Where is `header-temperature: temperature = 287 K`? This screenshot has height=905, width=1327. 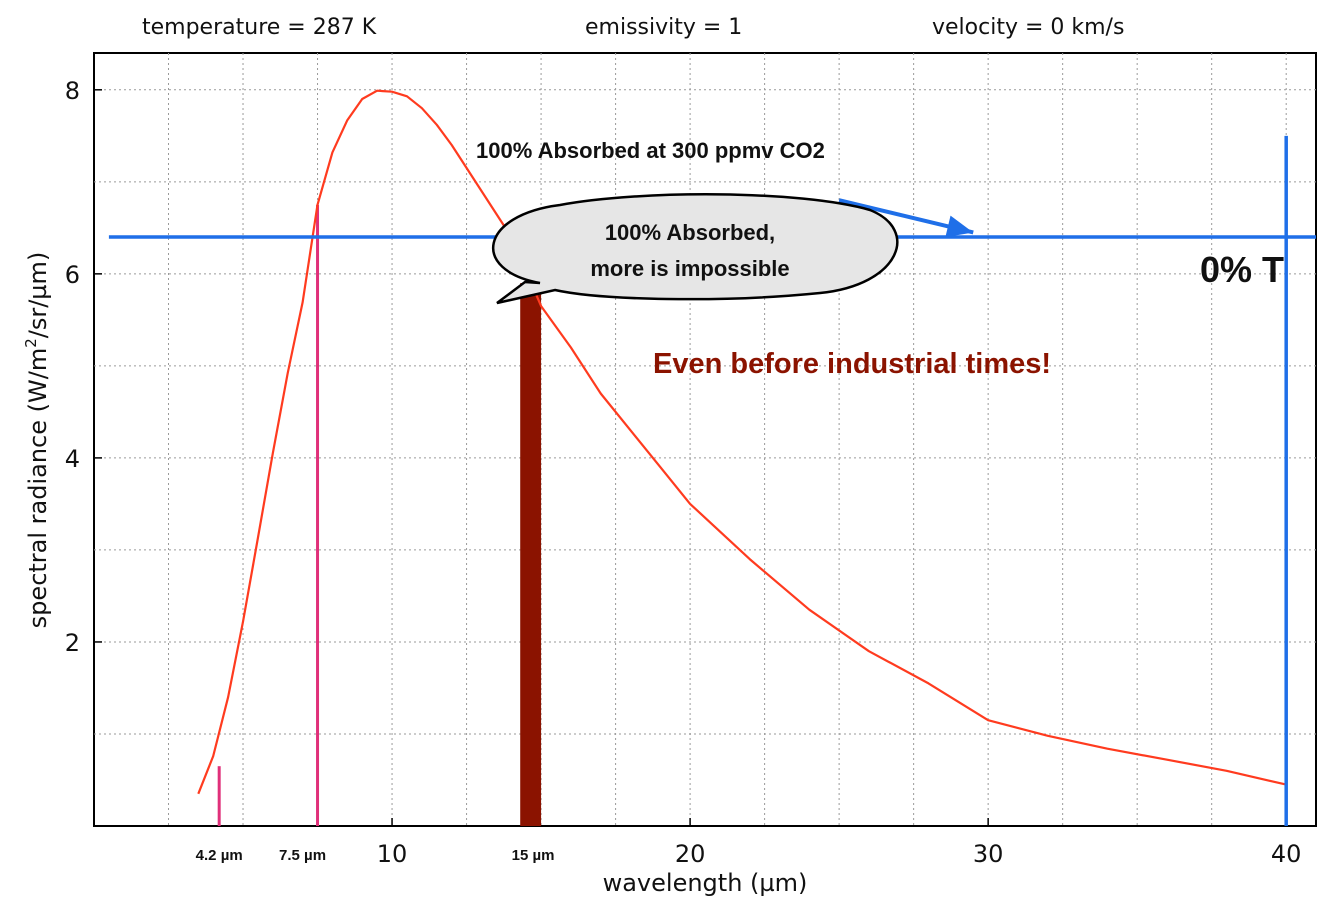
header-temperature: temperature = 287 K is located at coordinates (259, 27).